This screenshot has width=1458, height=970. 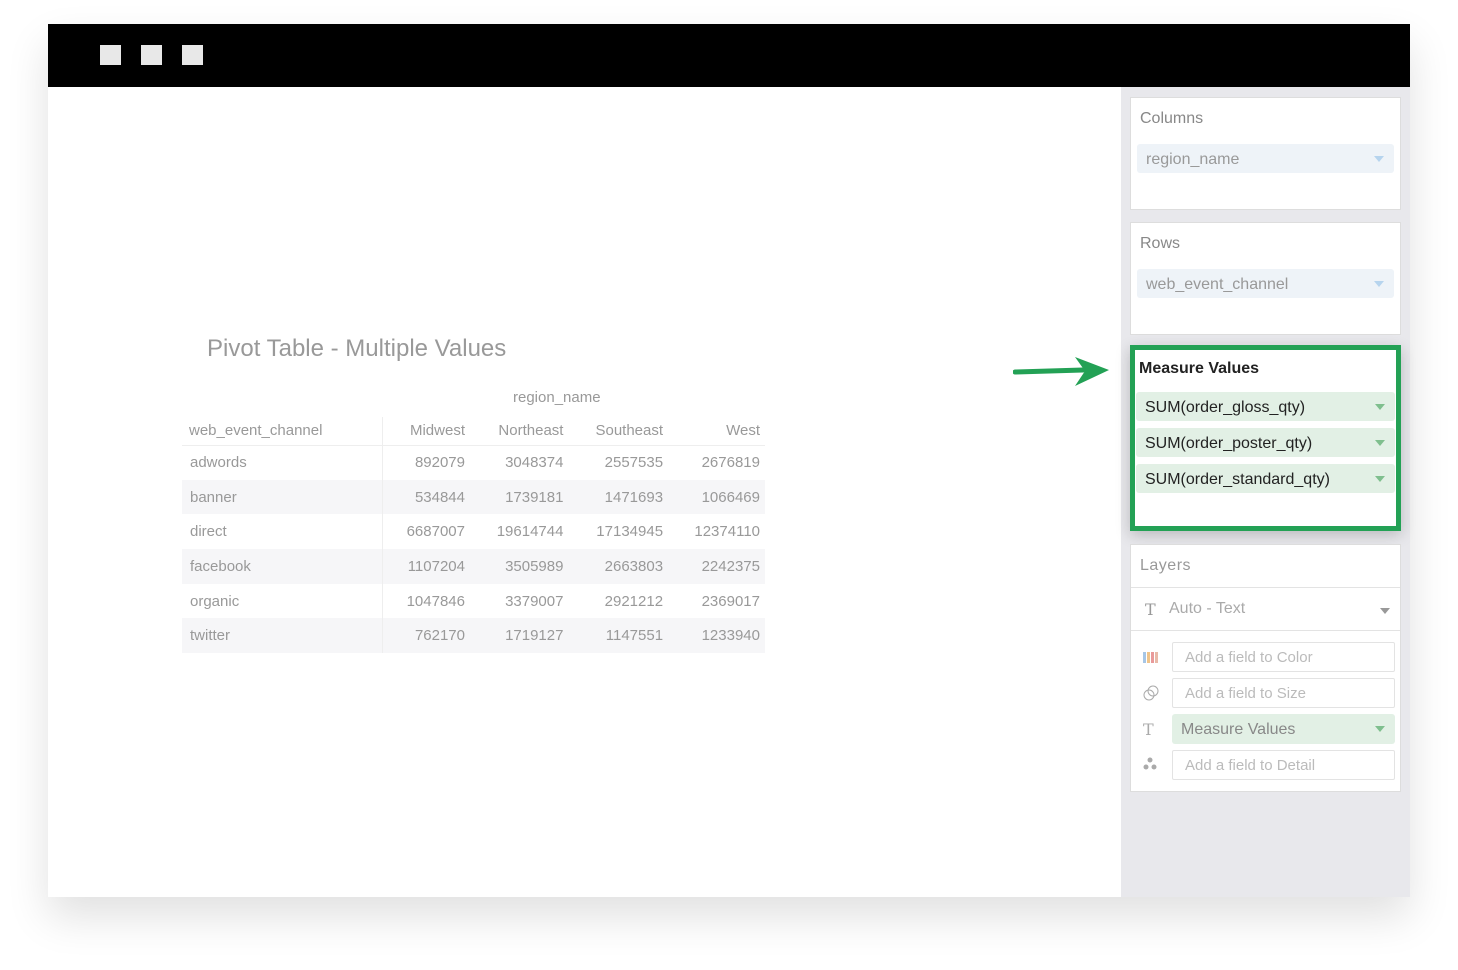 I want to click on row-label: adwords, so click(x=282, y=462).